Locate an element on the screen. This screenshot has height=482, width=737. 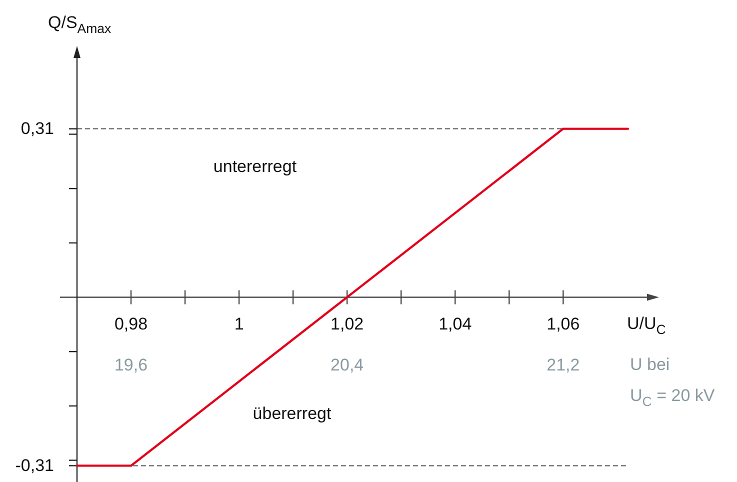
y-tick-label: 0,31 is located at coordinates (37, 128).